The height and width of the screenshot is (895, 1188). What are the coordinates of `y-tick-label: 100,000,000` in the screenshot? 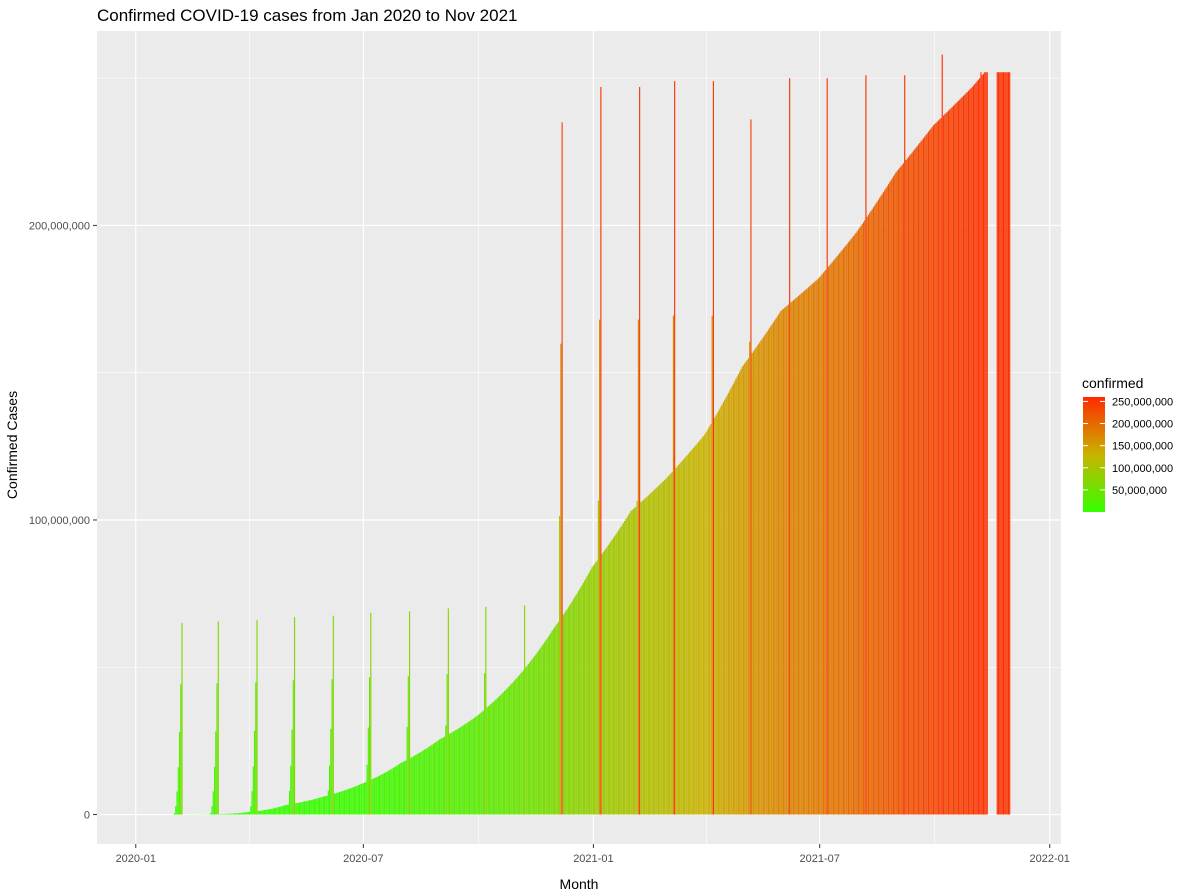 It's located at (59, 521).